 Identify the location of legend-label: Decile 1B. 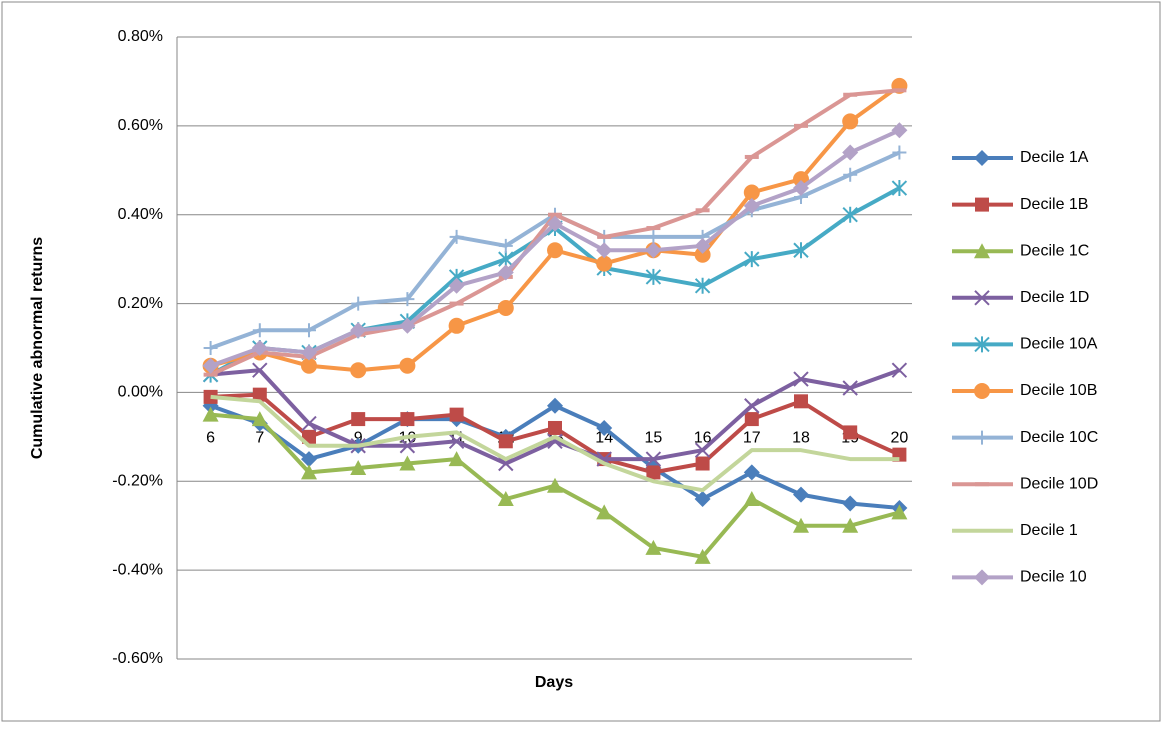
(1054, 204).